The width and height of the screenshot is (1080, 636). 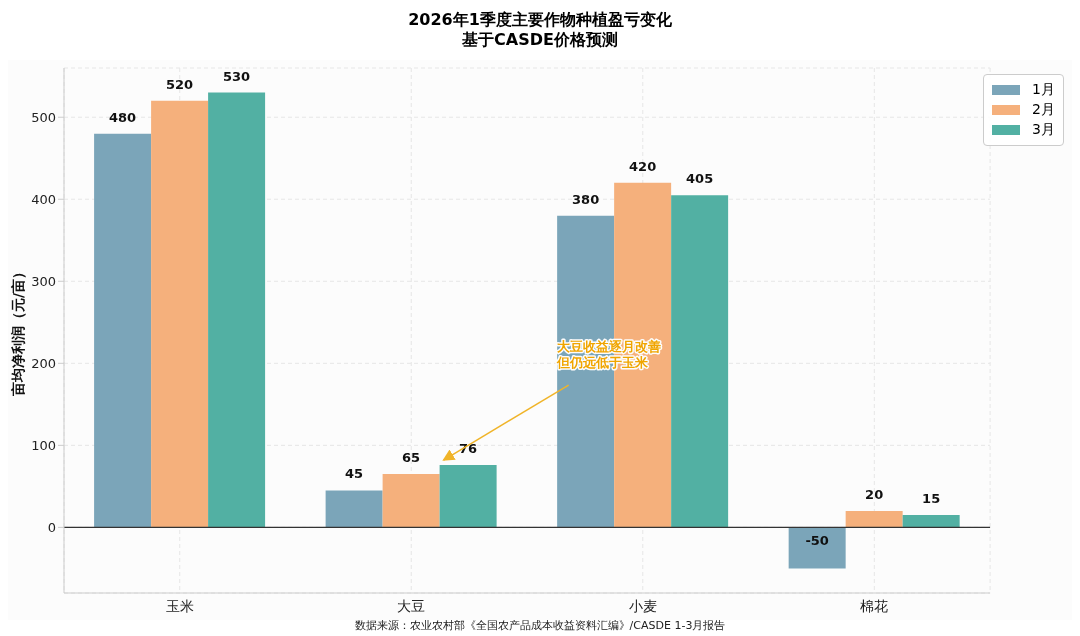 I want to click on legend-label: 3月, so click(x=1043, y=130).